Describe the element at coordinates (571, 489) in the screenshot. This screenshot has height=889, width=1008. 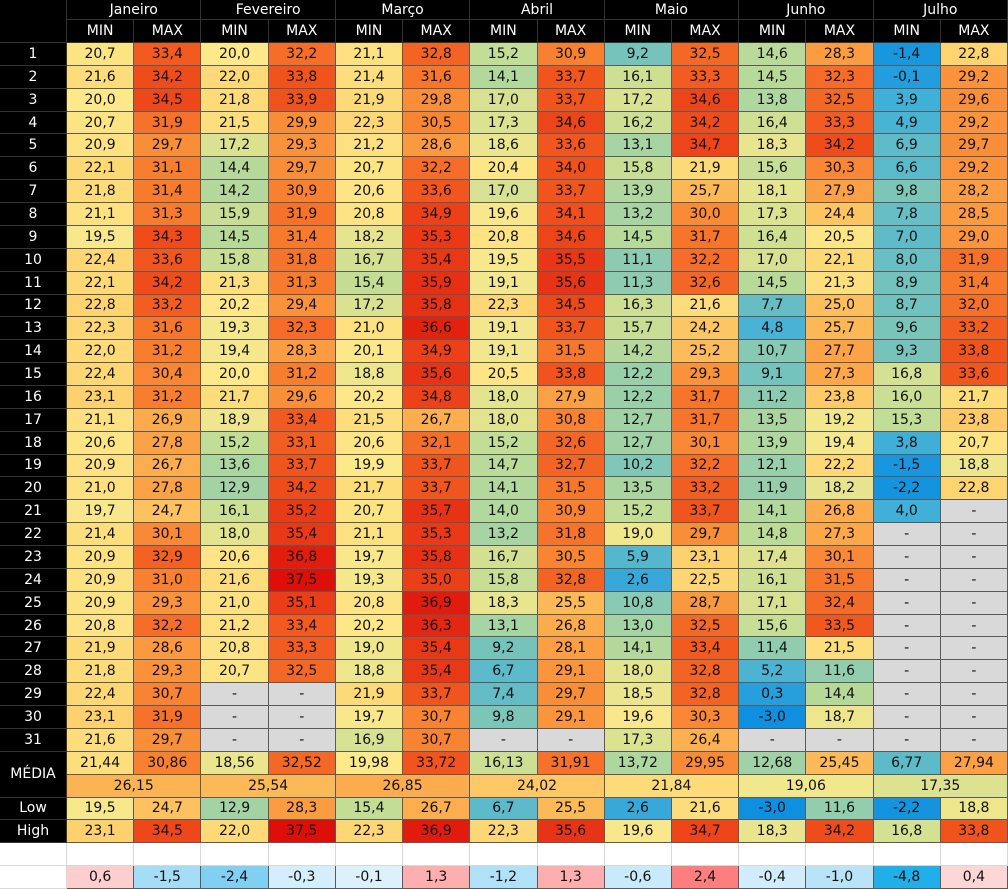
I see `temp-cell: 31,5` at that location.